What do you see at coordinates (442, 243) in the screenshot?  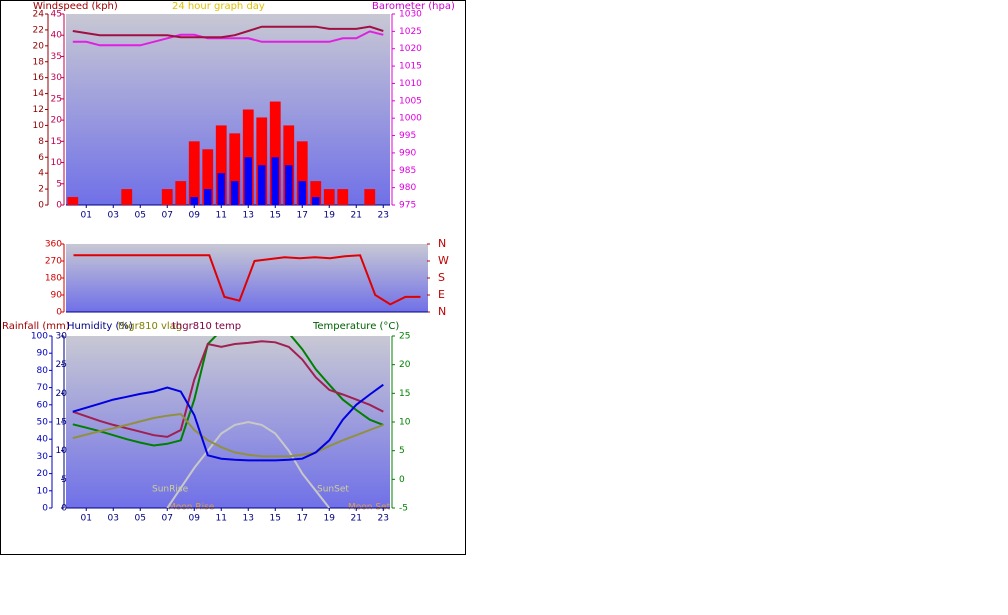 I see `y-tick-label: N` at bounding box center [442, 243].